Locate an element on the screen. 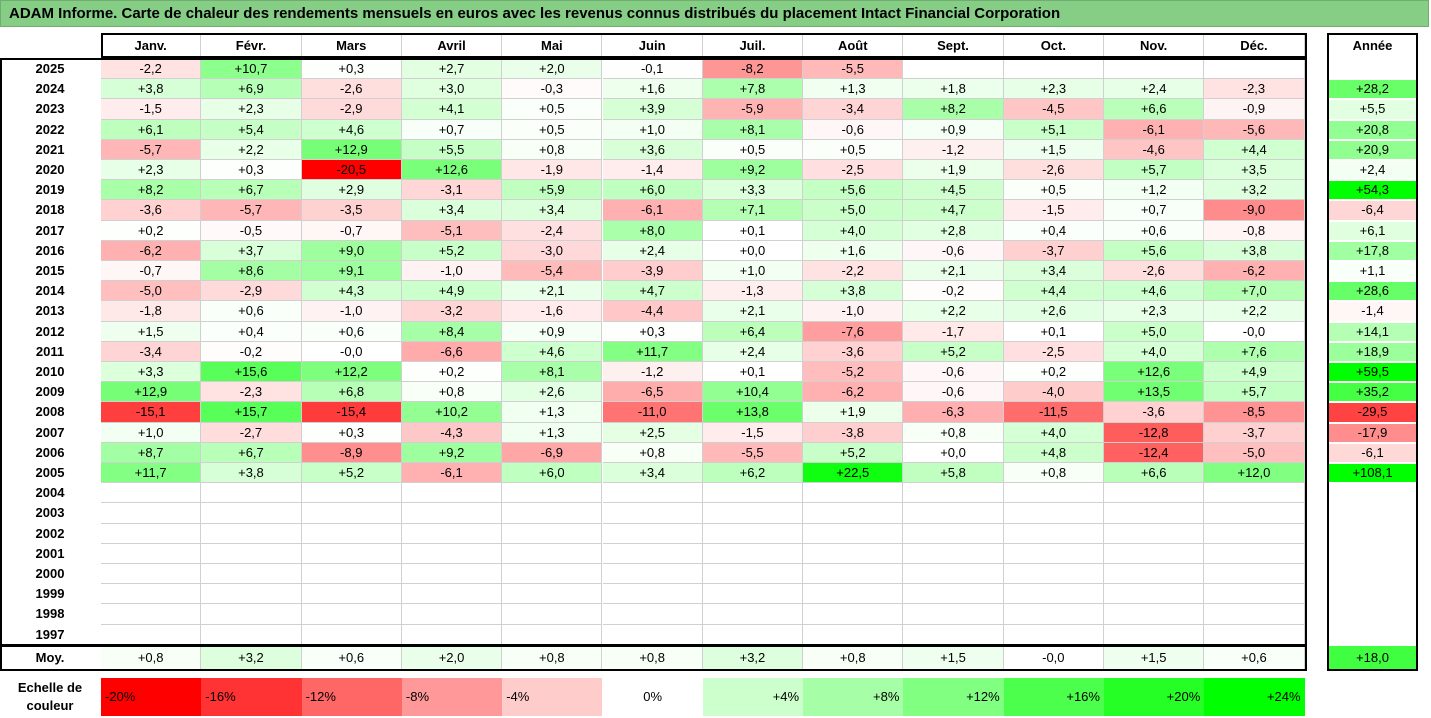 The image size is (1431, 718). heatmap-cell: +4,9 is located at coordinates (452, 291).